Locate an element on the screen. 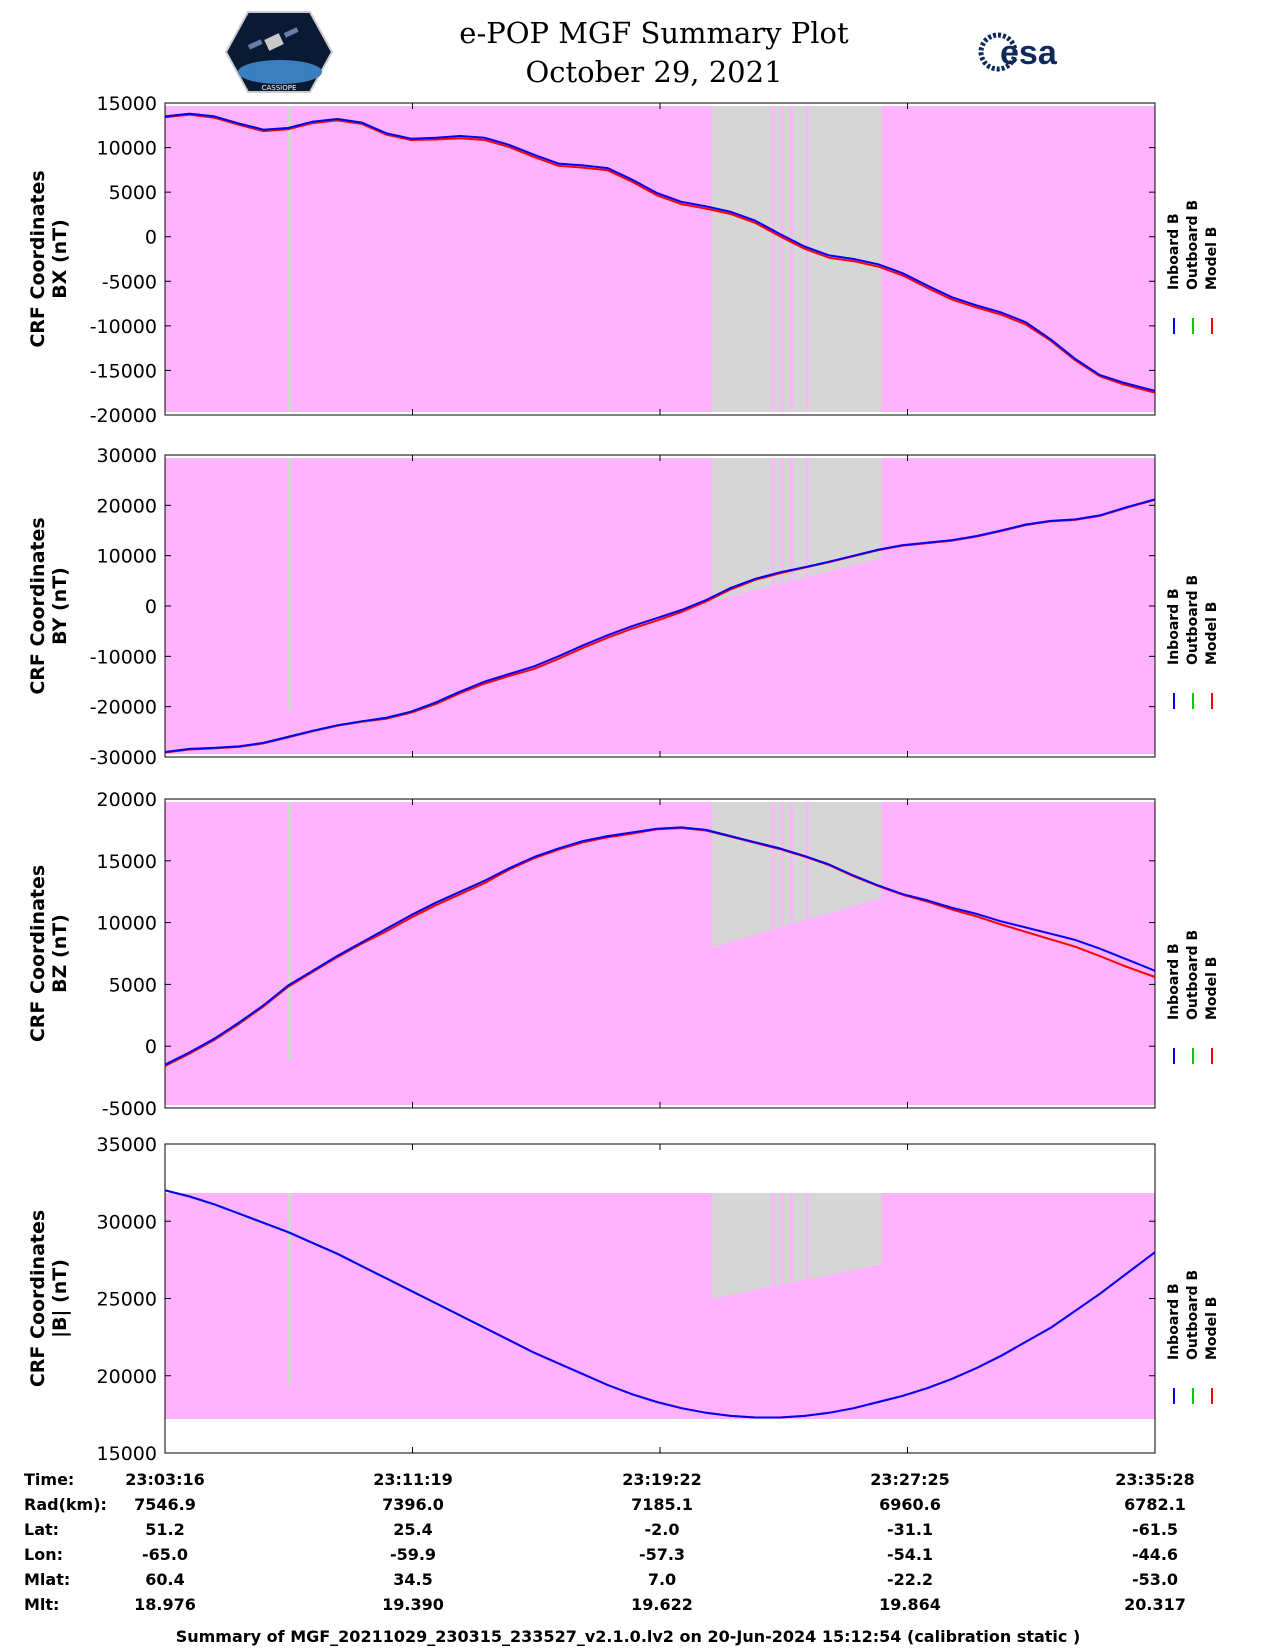 The height and width of the screenshot is (1650, 1275). info-row-label: Mlat: is located at coordinates (47, 1579).